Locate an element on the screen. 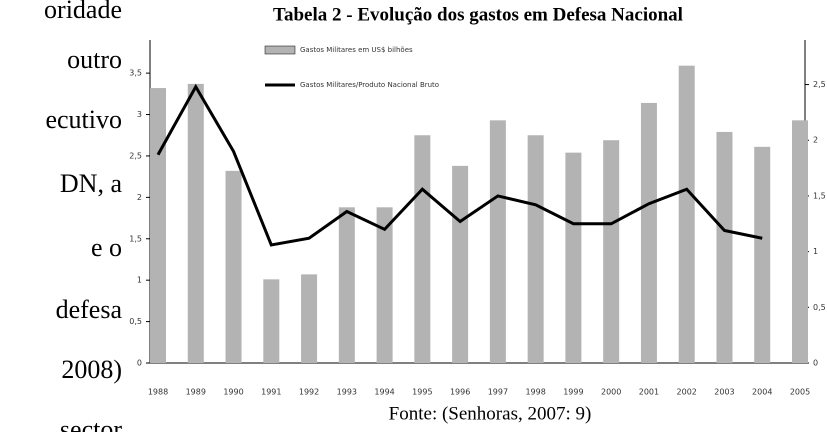 This screenshot has width=827, height=432. x-tick-label: 1993 is located at coordinates (347, 392).